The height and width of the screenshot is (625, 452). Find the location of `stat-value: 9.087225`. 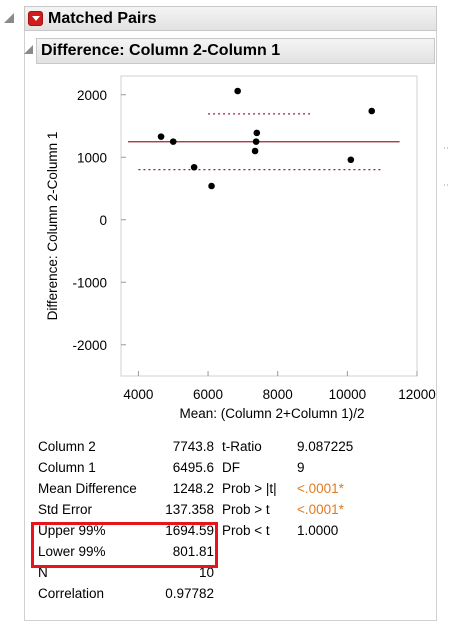

stat-value: 9.087225 is located at coordinates (325, 446).